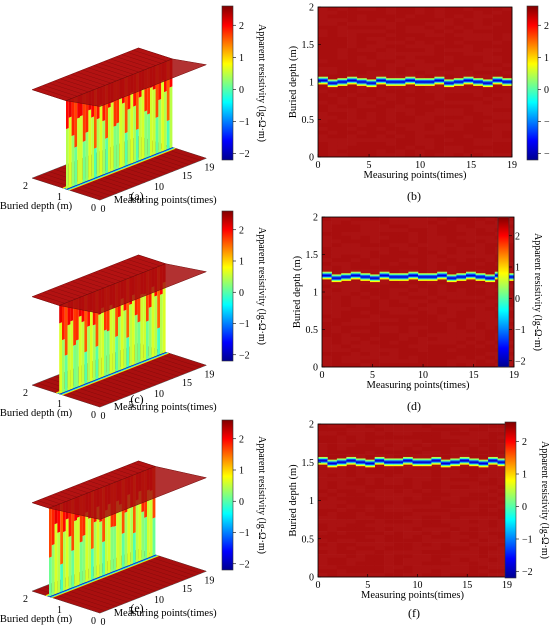 The height and width of the screenshot is (628, 550). What do you see at coordinates (532, 83) in the screenshot?
I see `colorbar-b` at bounding box center [532, 83].